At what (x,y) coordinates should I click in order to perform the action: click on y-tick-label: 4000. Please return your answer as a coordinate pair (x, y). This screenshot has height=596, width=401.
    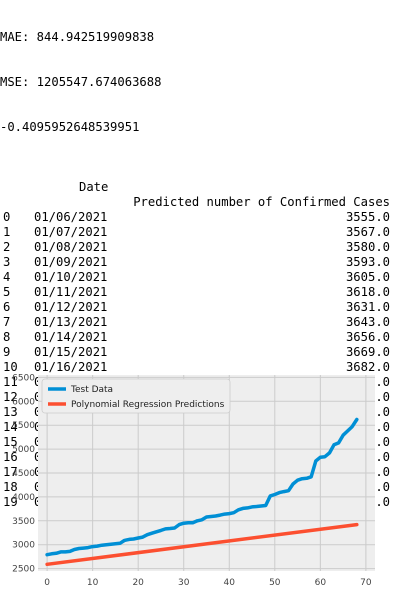
    Looking at the image, I should click on (23, 498).